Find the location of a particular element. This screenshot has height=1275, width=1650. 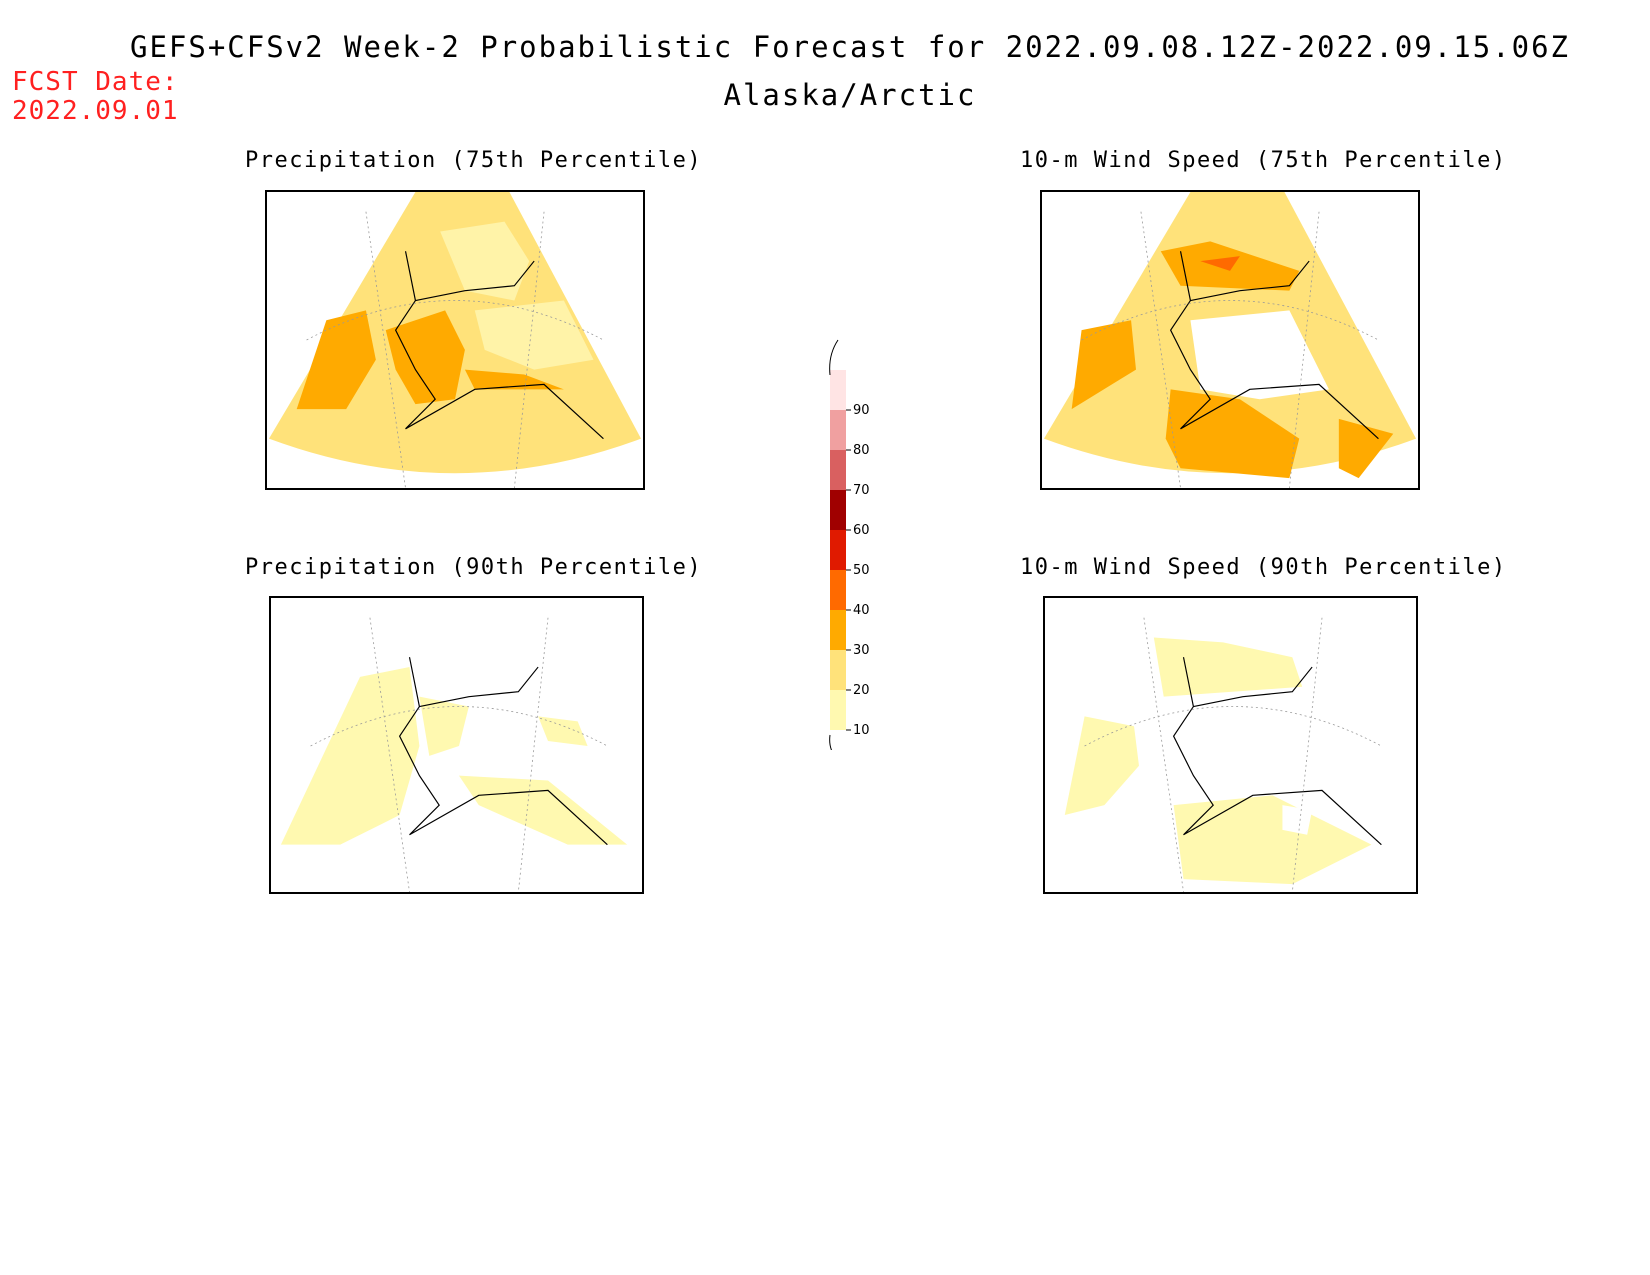

colorbar-tick-label: 50 is located at coordinates (861, 570).